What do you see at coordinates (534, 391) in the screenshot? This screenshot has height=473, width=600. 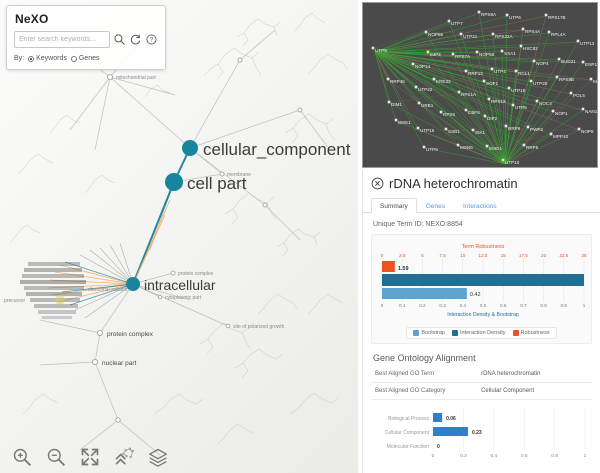 I see `go-category-value: Cellular Component` at bounding box center [534, 391].